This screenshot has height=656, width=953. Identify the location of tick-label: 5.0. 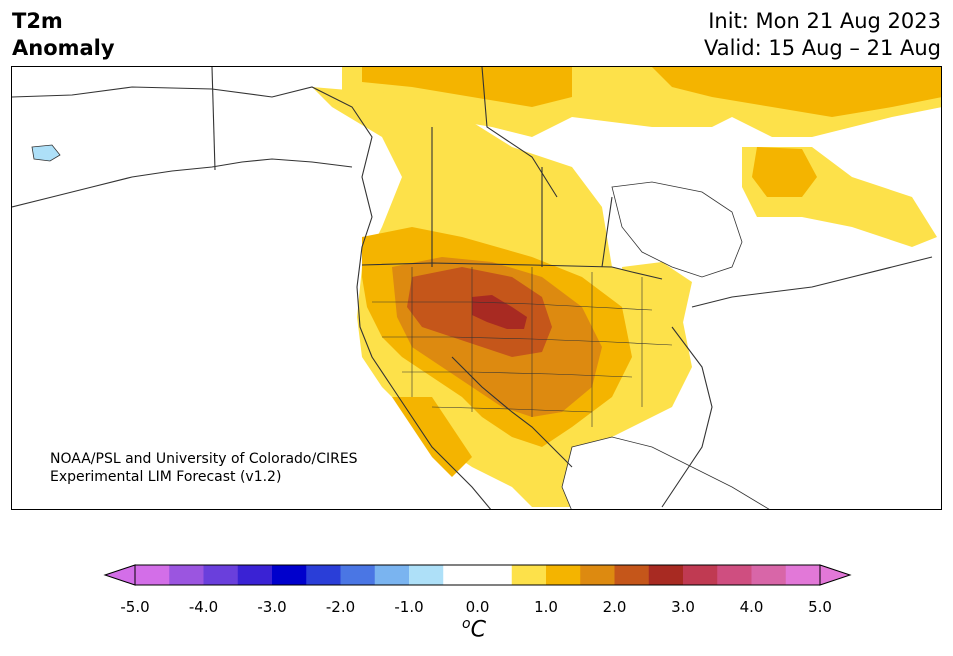
(820, 607).